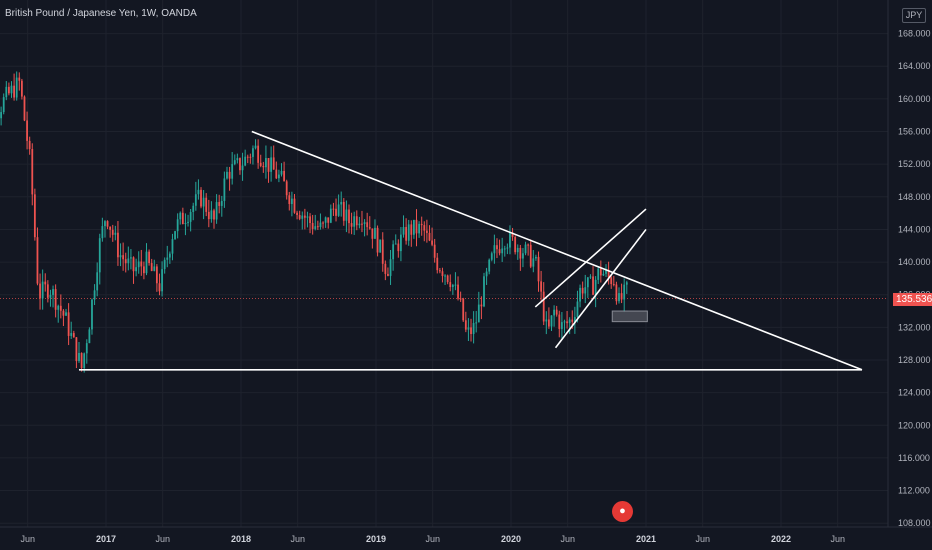 The width and height of the screenshot is (932, 550). What do you see at coordinates (241, 539) in the screenshot?
I see `x-tick-label: 2018` at bounding box center [241, 539].